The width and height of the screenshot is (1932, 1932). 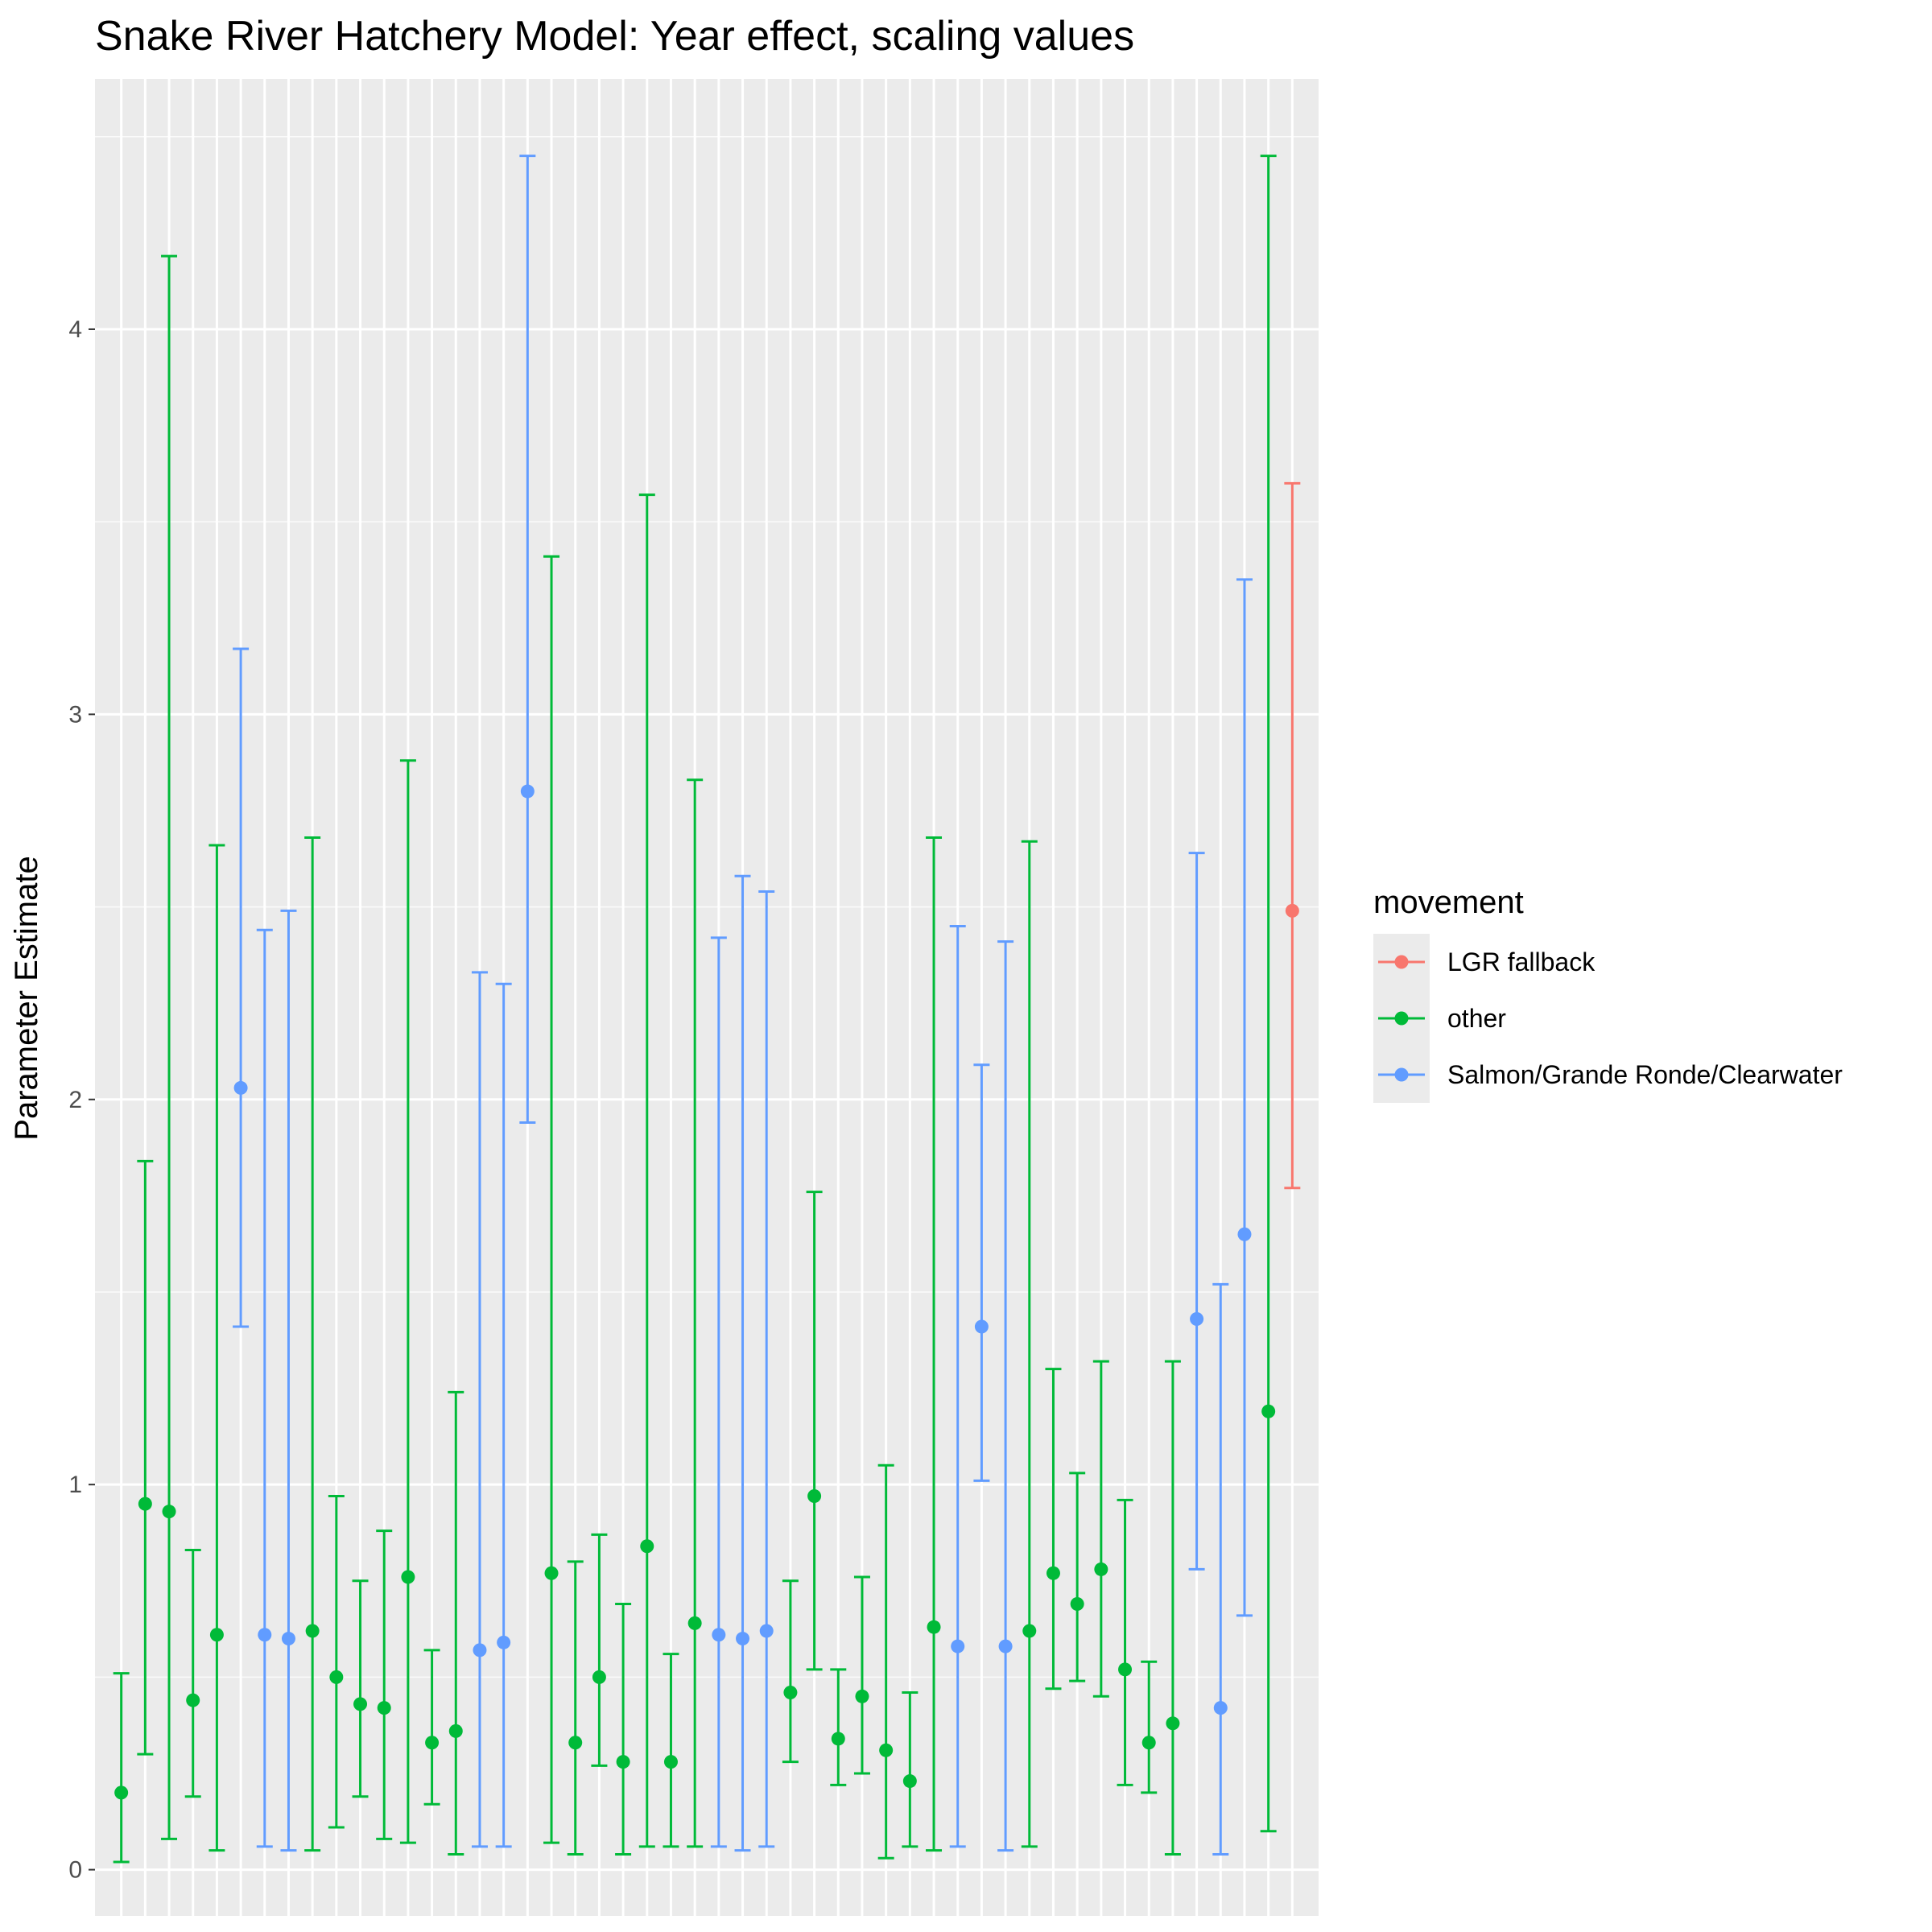 What do you see at coordinates (75, 1870) in the screenshot?
I see `y-tick-label: 0` at bounding box center [75, 1870].